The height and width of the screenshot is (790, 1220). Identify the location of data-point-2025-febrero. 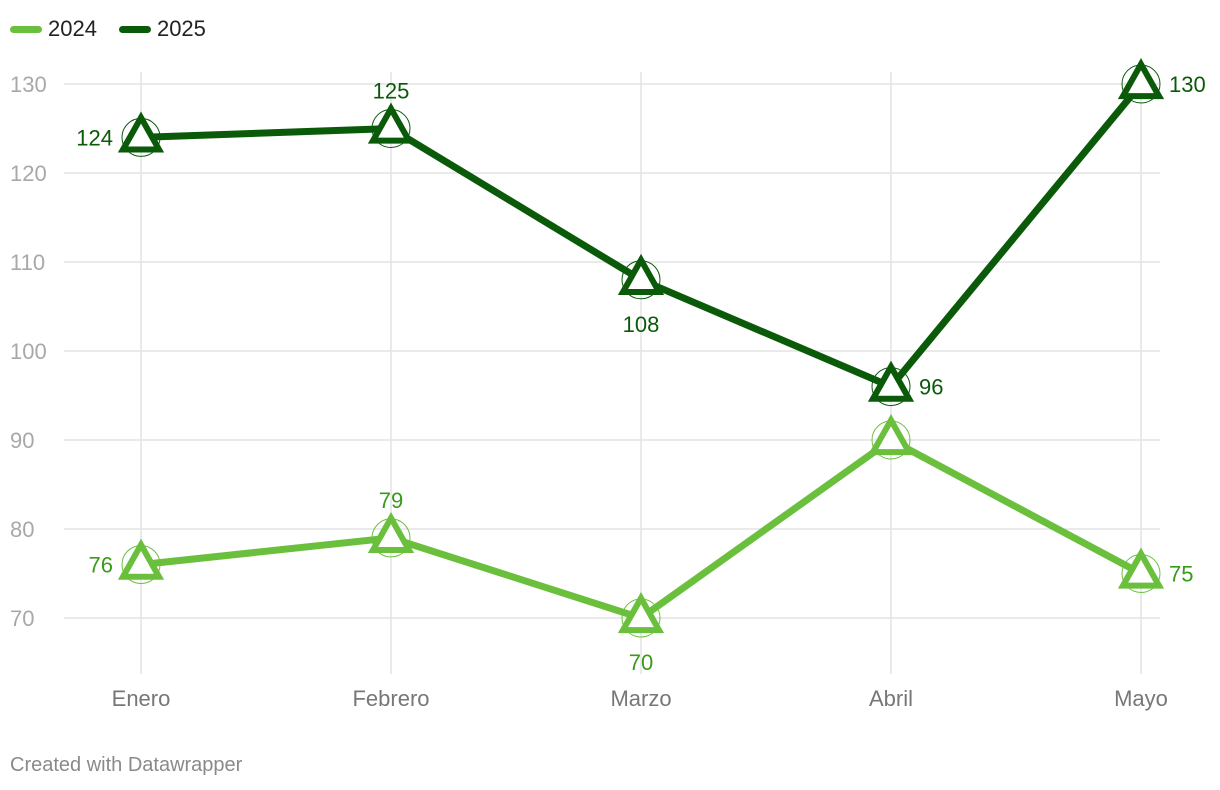
(391, 123).